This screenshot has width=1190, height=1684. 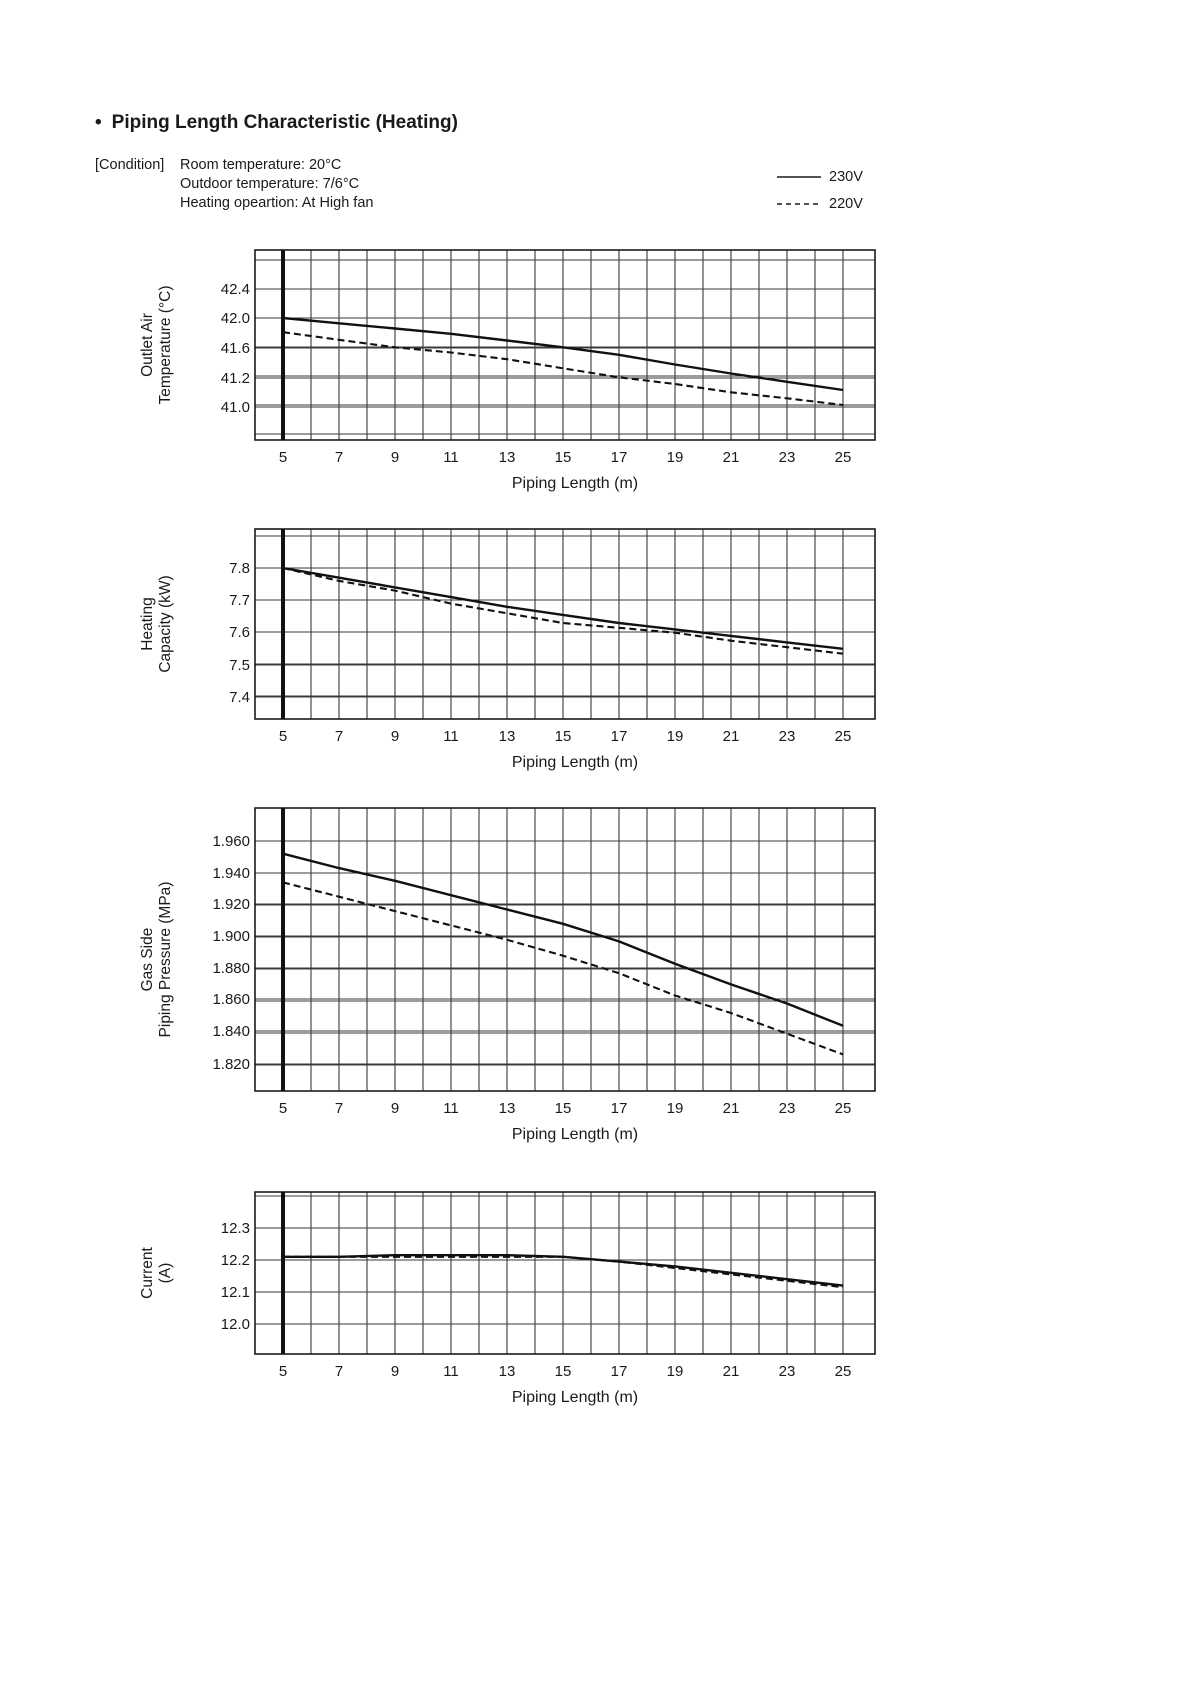 I want to click on y-tick-label: 1.880, so click(x=231, y=968).